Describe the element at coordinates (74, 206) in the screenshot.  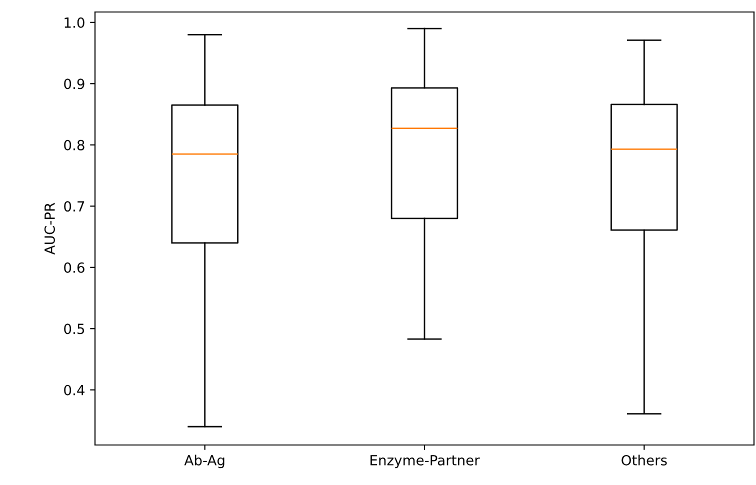
I see `y-tick-label: 0.7` at that location.